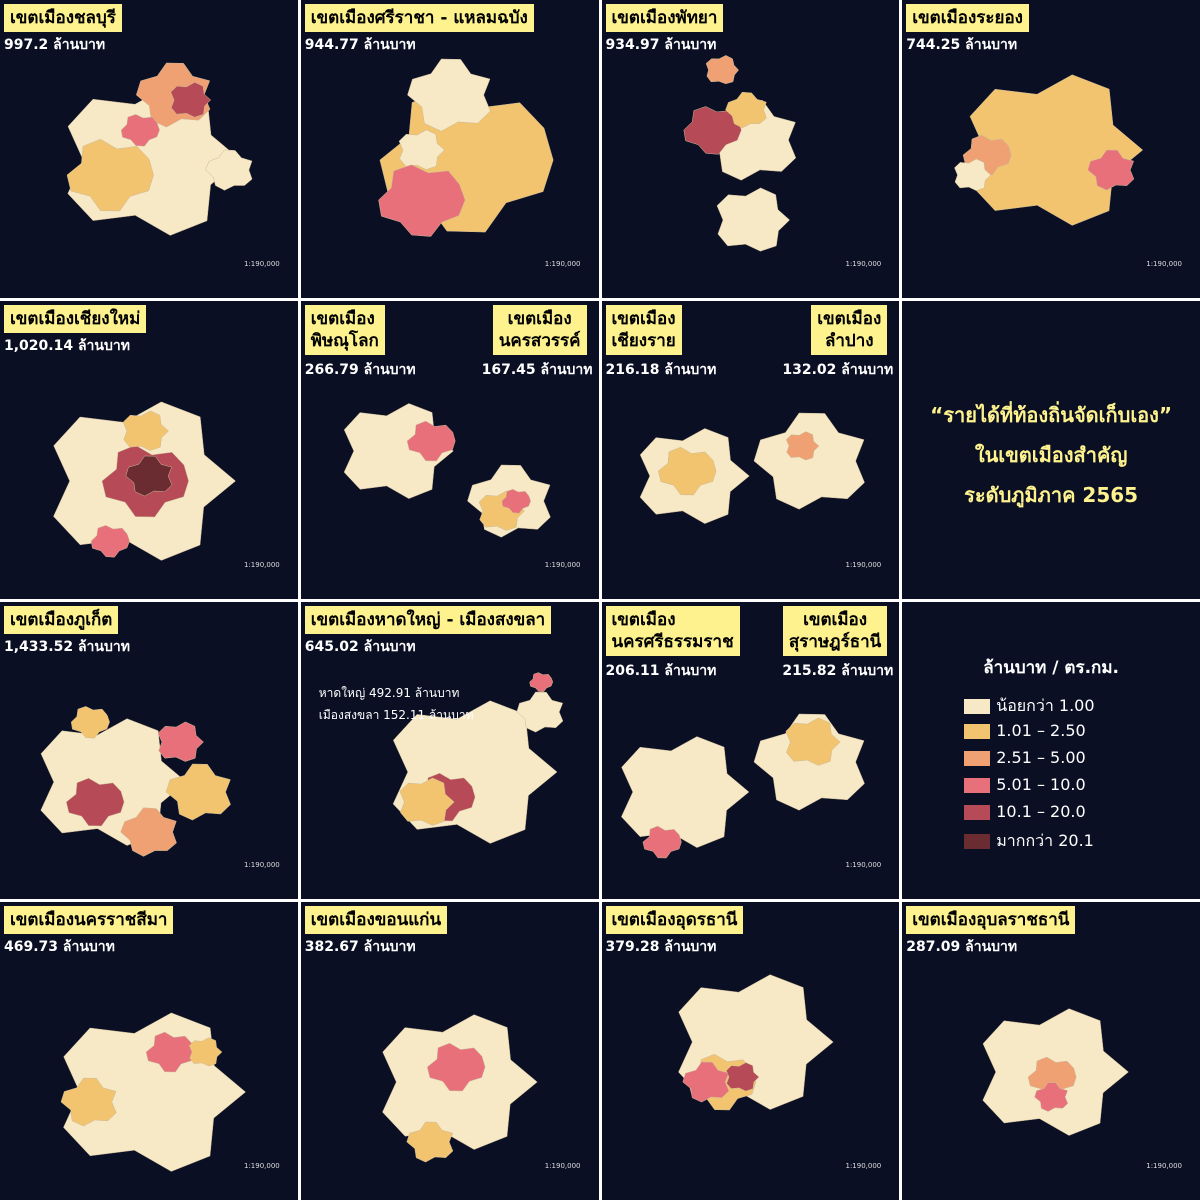  Describe the element at coordinates (838, 369) in the screenshot. I see `amount: 132.02 ล้านบาท` at that location.